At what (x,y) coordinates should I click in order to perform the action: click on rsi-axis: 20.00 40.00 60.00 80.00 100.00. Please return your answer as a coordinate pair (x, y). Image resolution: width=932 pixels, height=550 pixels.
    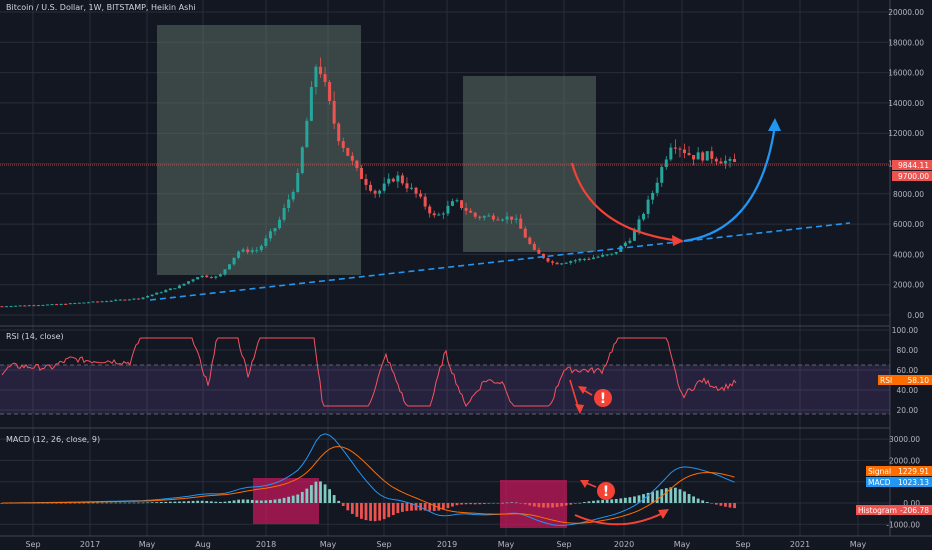
    Looking at the image, I should click on (905, 370).